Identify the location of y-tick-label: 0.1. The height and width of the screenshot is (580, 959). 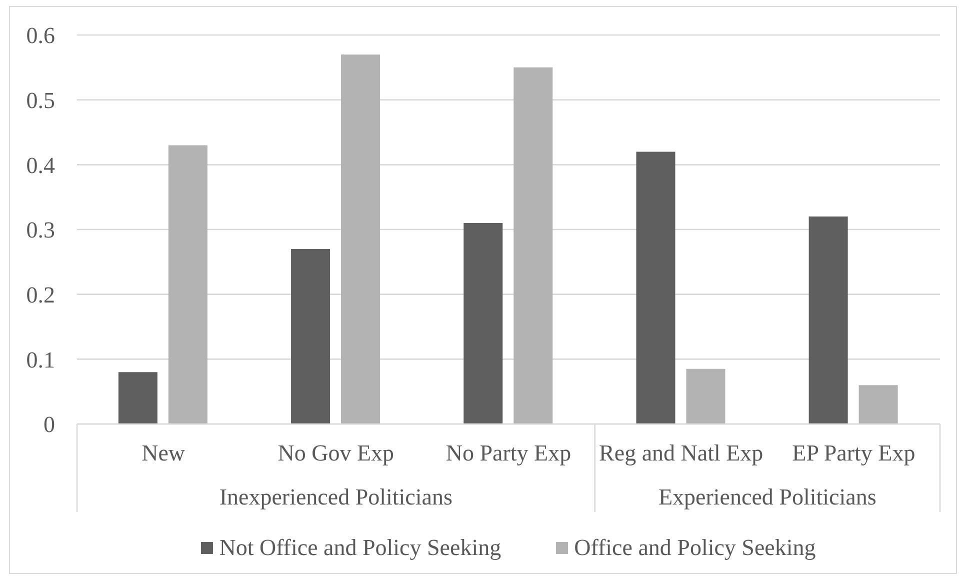
(40, 359).